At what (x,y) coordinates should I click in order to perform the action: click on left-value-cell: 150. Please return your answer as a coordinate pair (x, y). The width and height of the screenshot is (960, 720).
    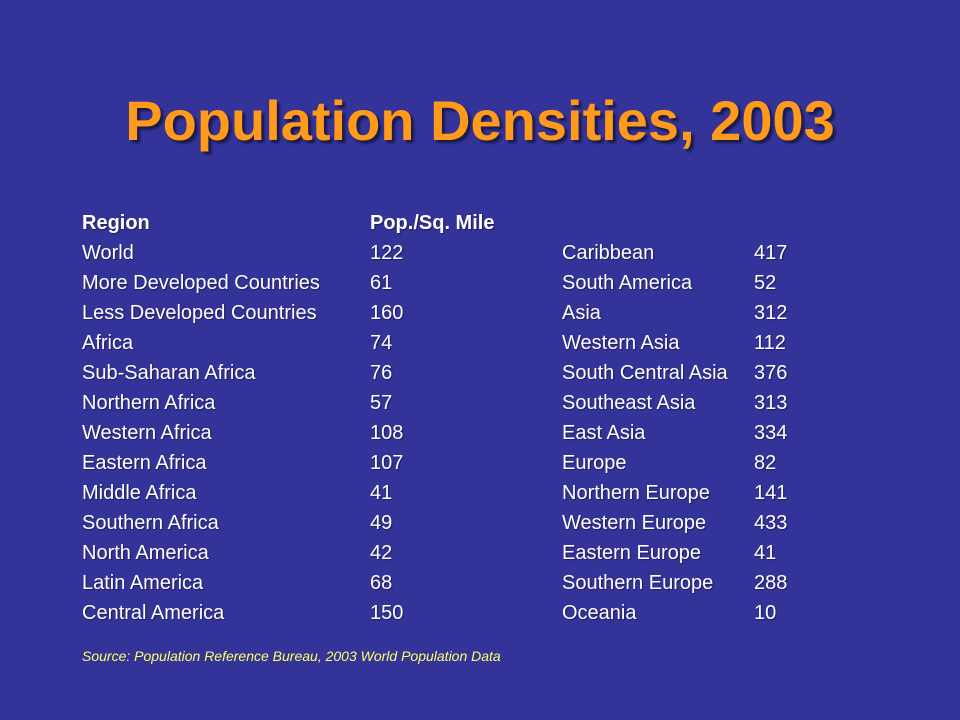
    Looking at the image, I should click on (387, 613).